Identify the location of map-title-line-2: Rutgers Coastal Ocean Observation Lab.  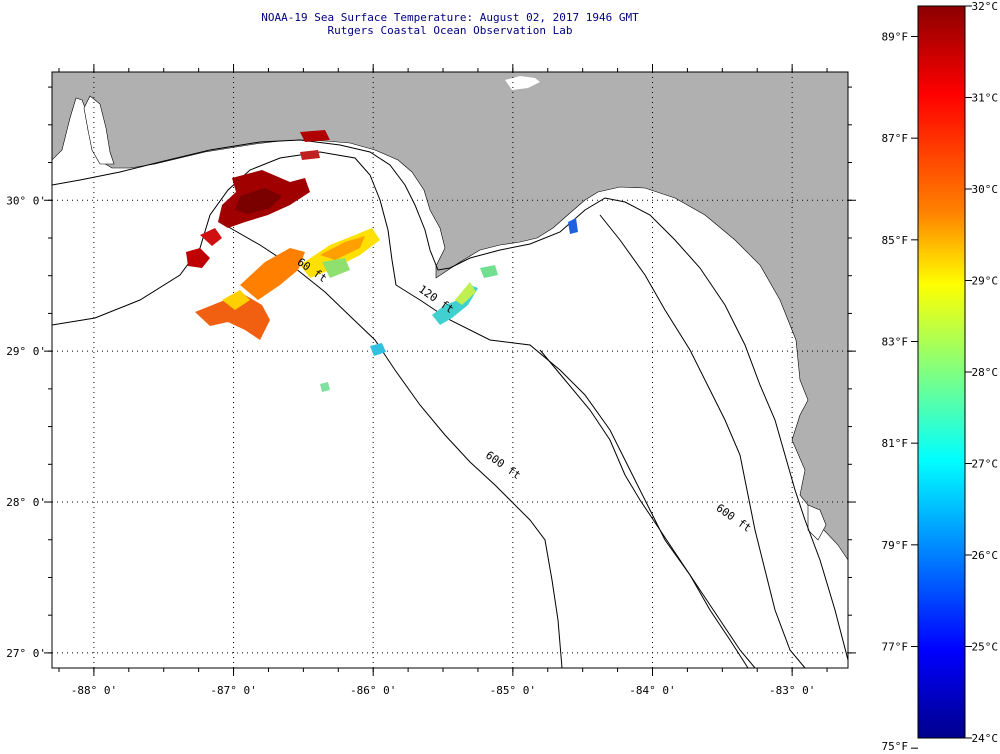
(450, 30).